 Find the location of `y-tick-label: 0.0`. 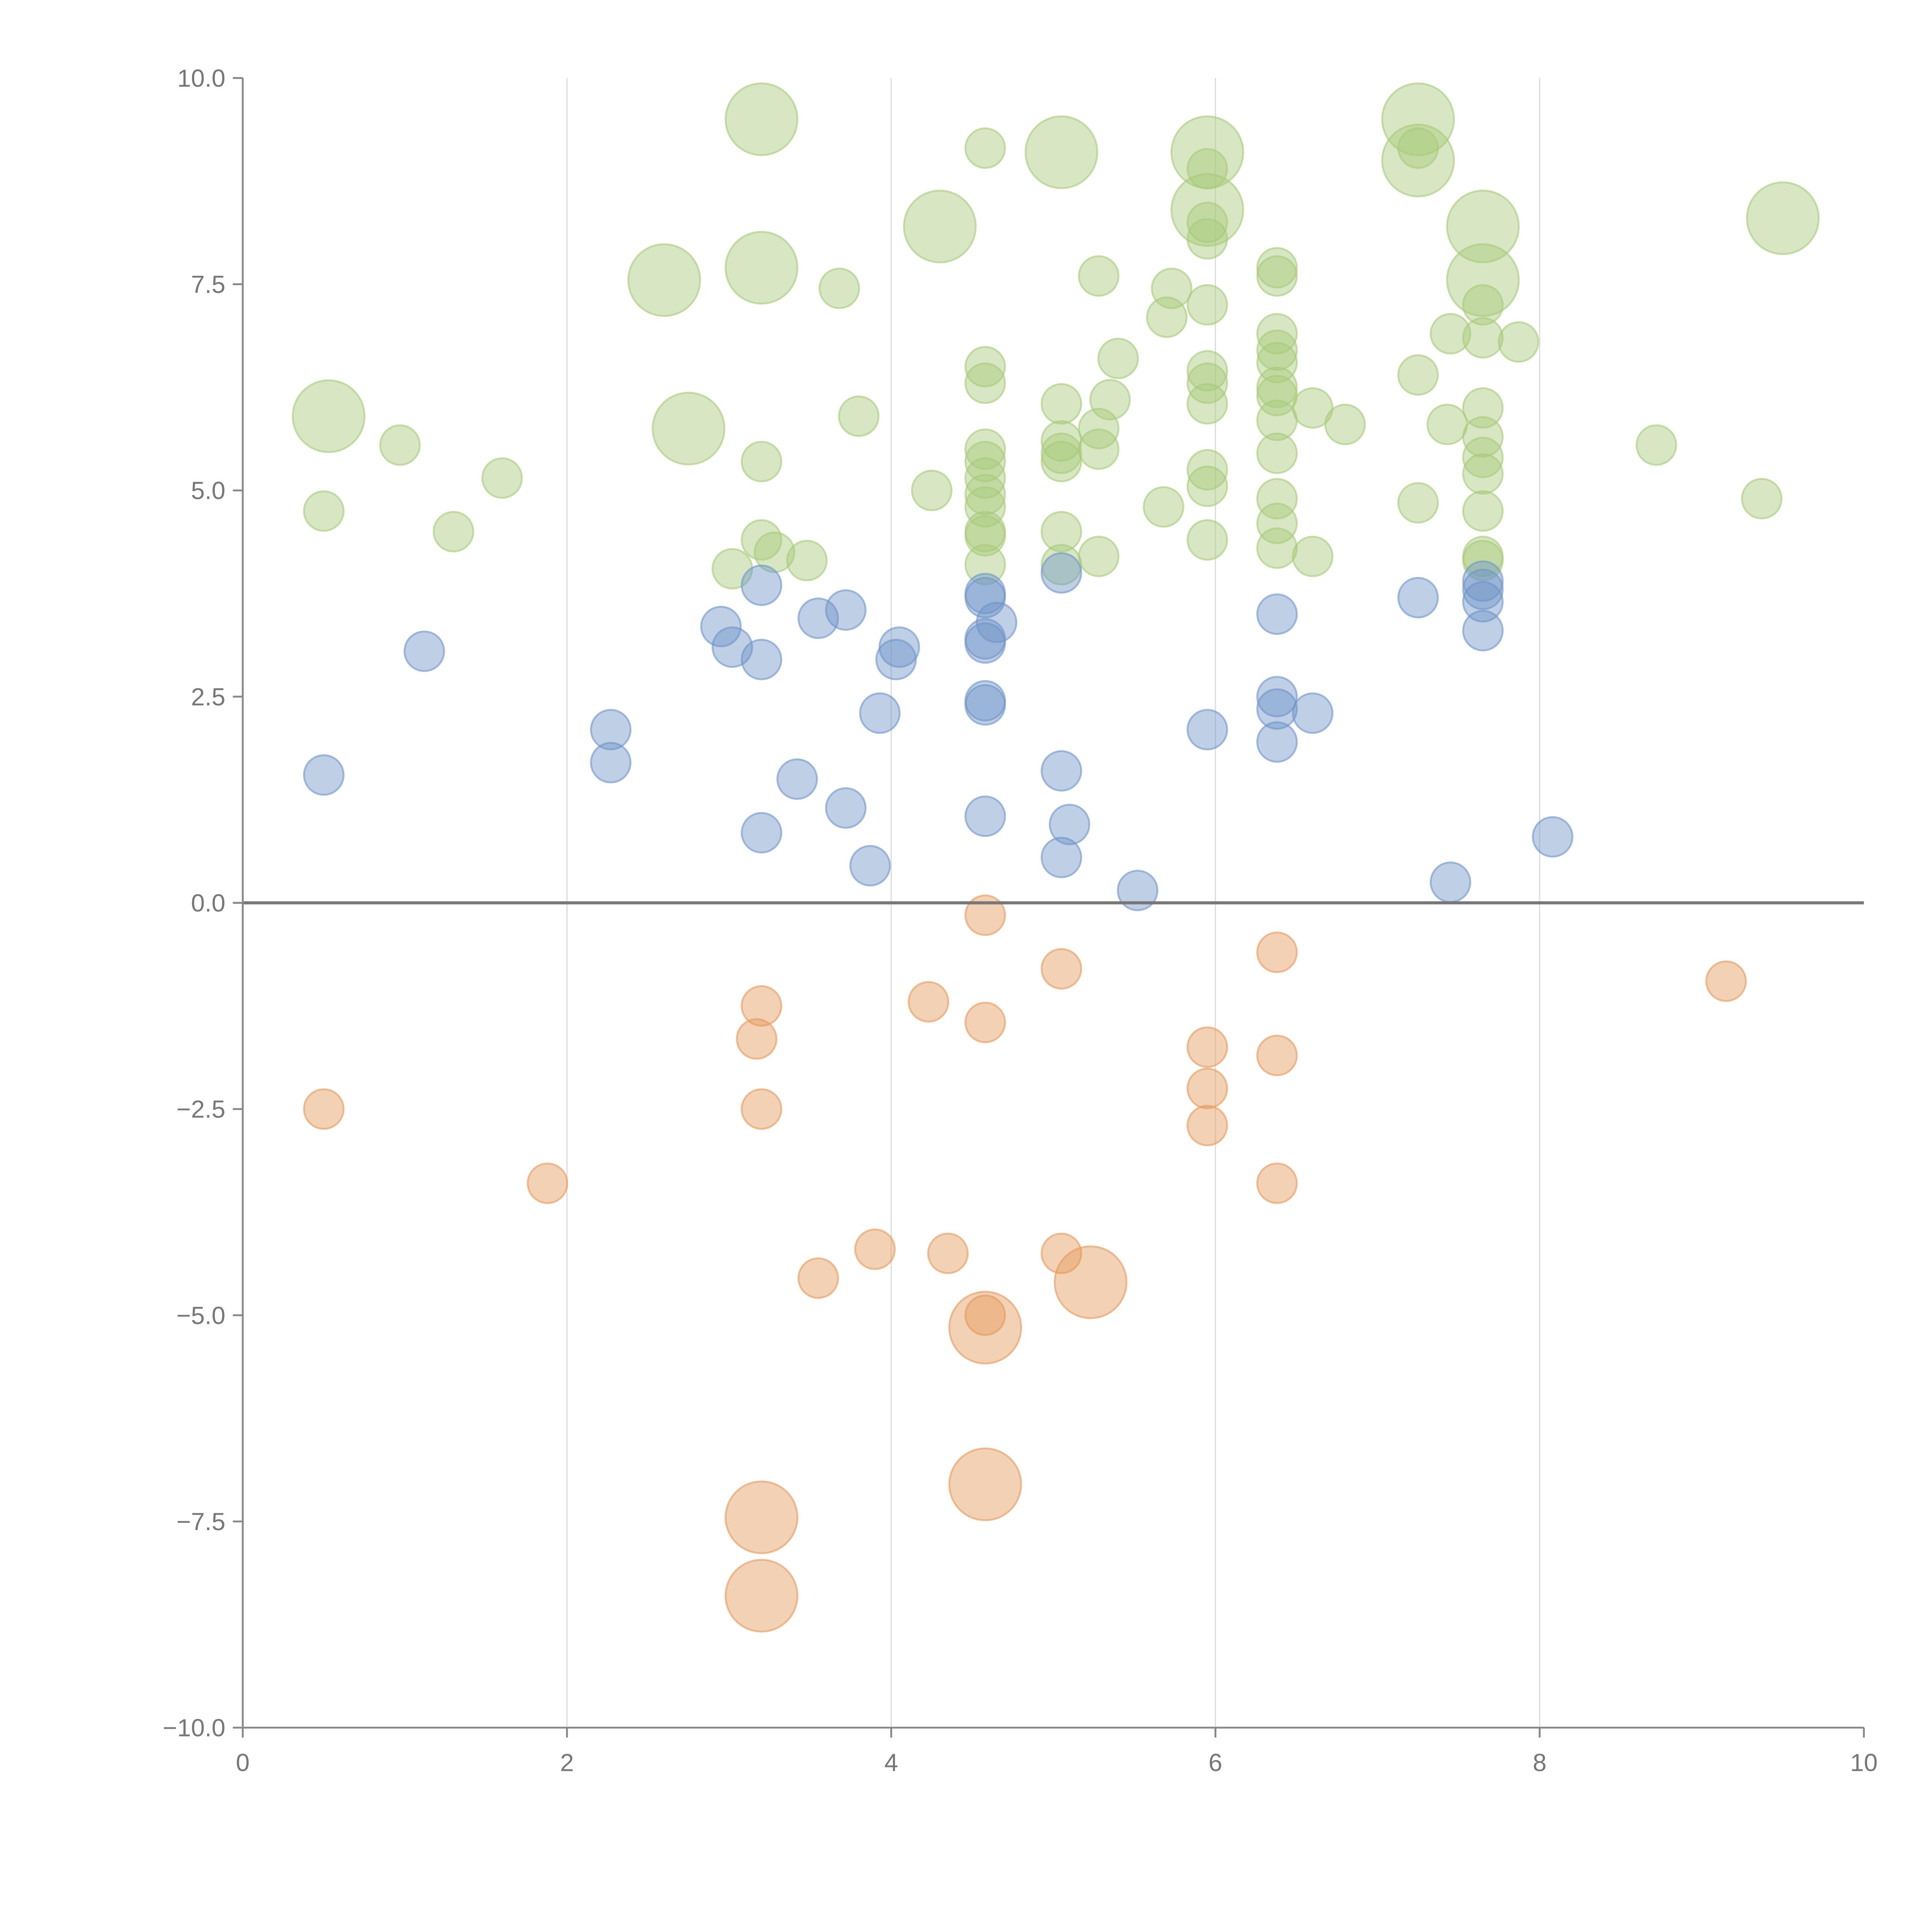

y-tick-label: 0.0 is located at coordinates (208, 903).